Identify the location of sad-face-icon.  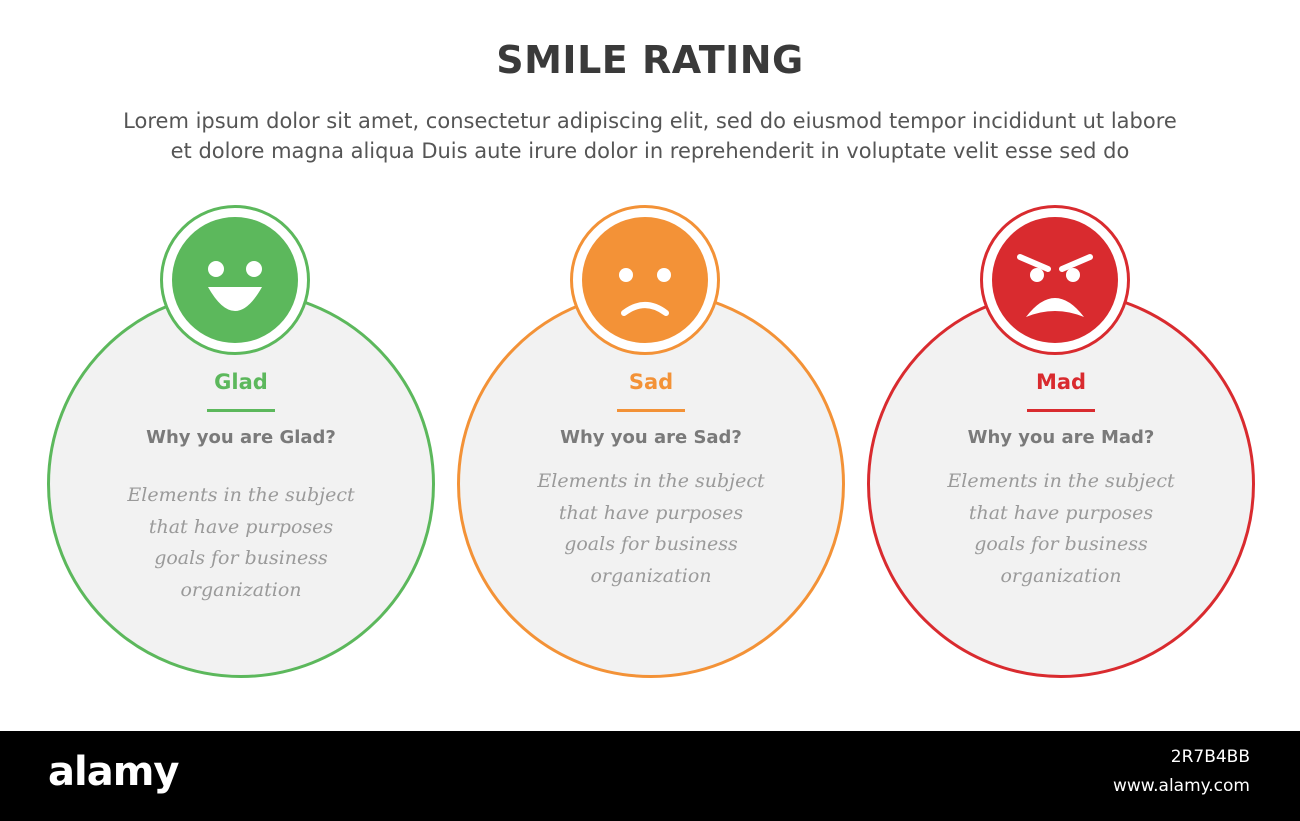
(645, 280).